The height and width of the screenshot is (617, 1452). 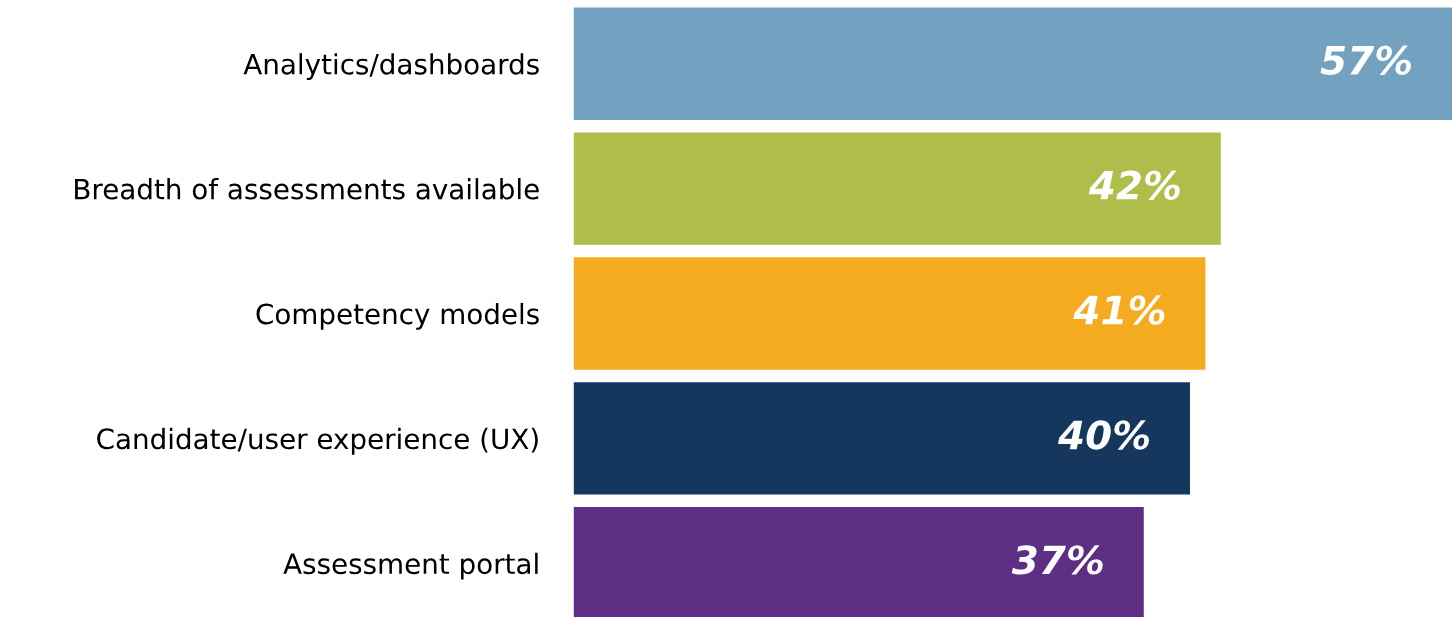 What do you see at coordinates (1134, 185) in the screenshot?
I see `data-label: 42%` at bounding box center [1134, 185].